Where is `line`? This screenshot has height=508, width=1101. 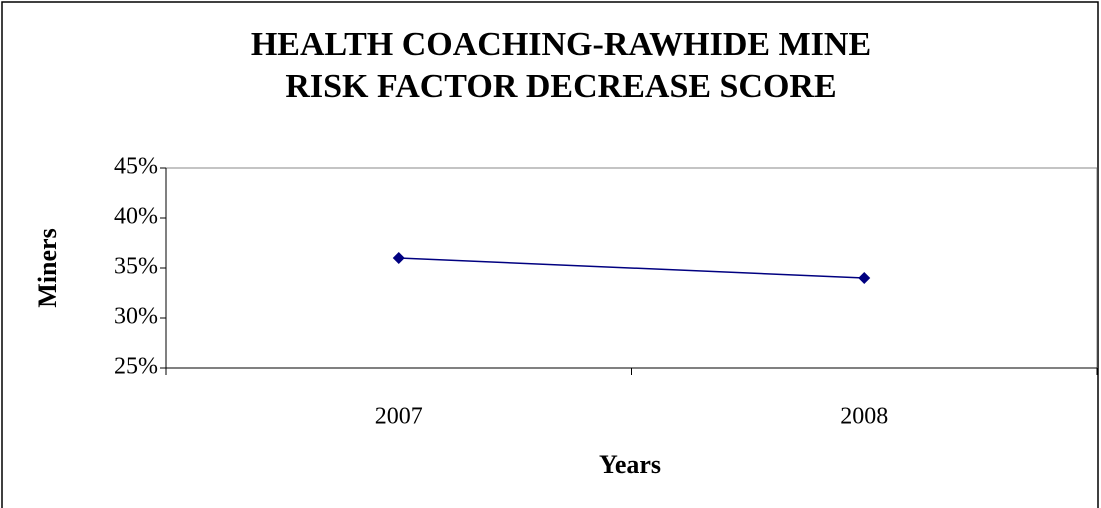
line is located at coordinates (631, 268).